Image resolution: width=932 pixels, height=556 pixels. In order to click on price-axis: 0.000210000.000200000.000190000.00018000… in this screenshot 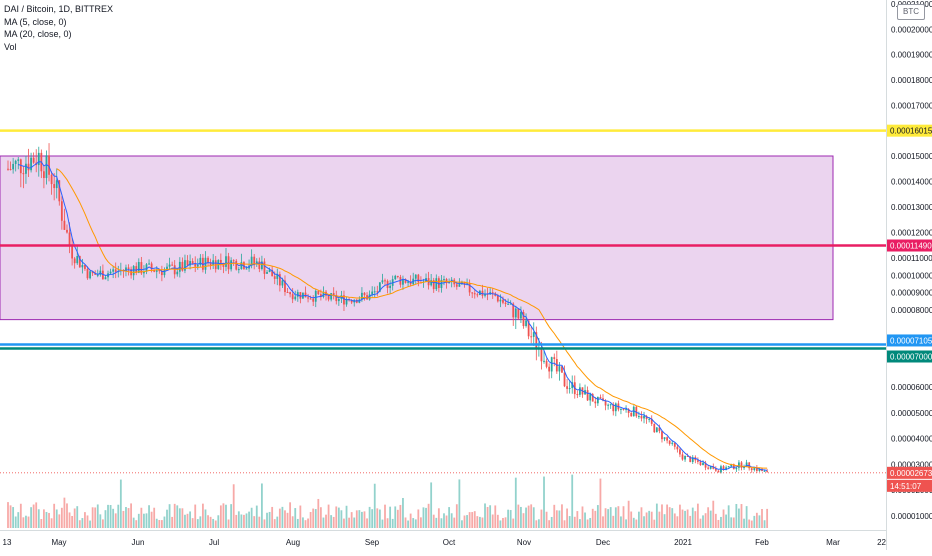, I will do `click(909, 275)`.